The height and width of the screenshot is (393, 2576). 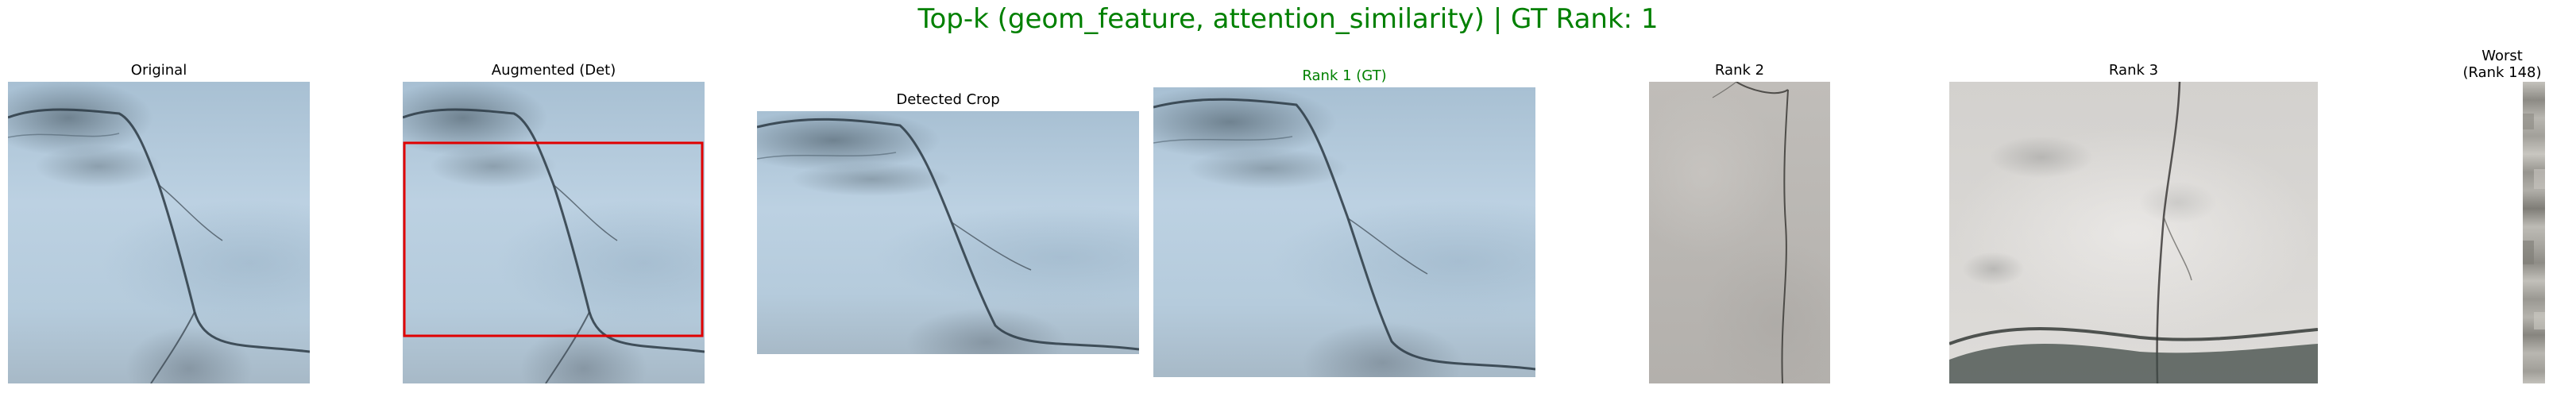 I want to click on panel-title-worst-line2: (Rank 148), so click(x=2502, y=72).